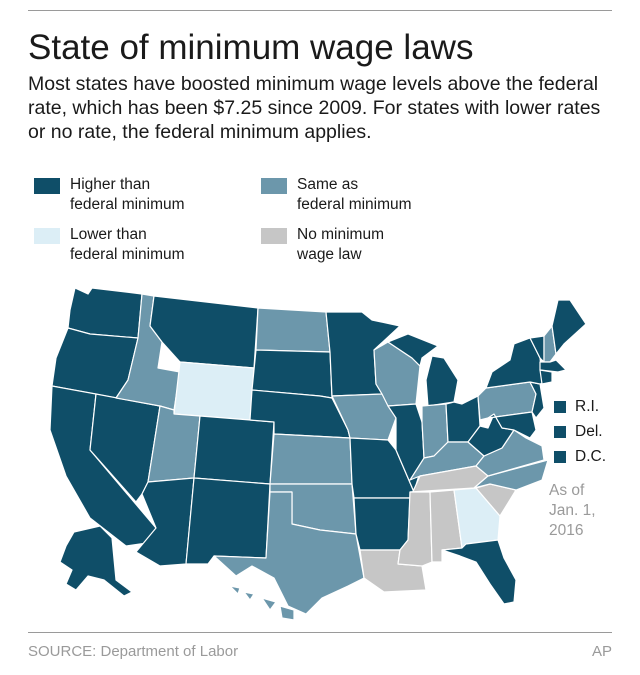 The image size is (640, 675). What do you see at coordinates (546, 377) in the screenshot?
I see `state-ct` at bounding box center [546, 377].